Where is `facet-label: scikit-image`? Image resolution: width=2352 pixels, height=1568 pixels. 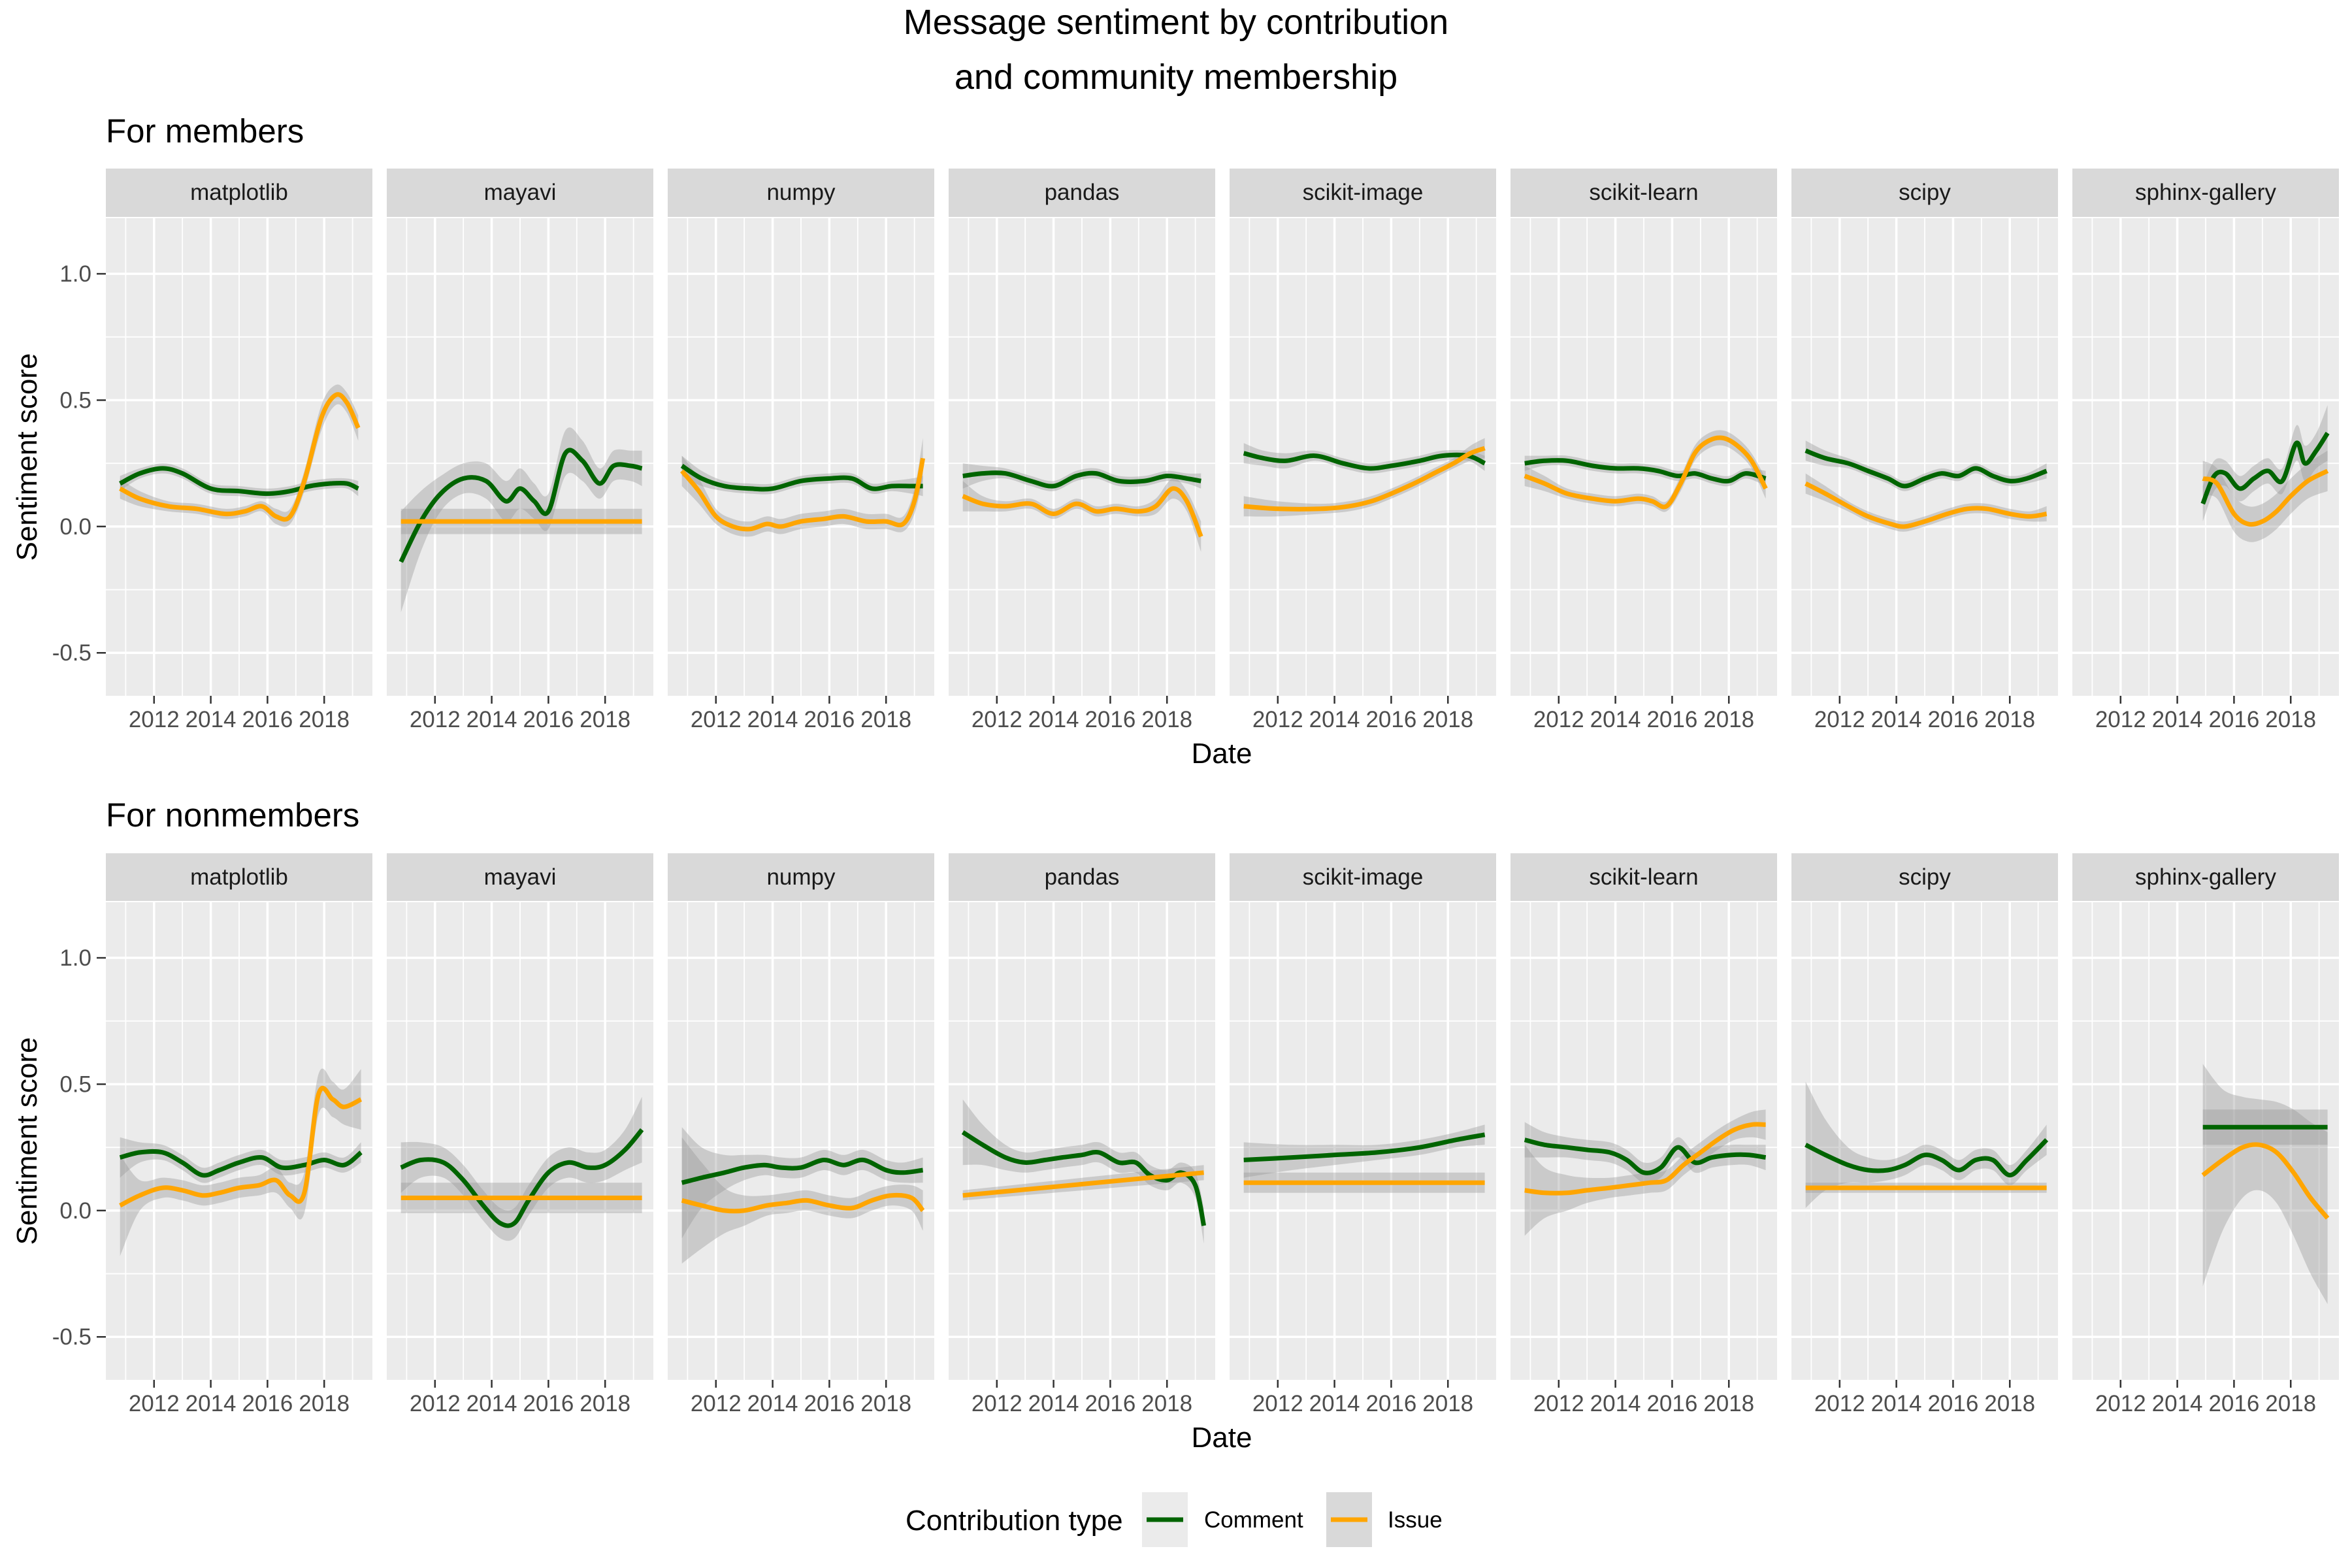 facet-label: scikit-image is located at coordinates (1363, 877).